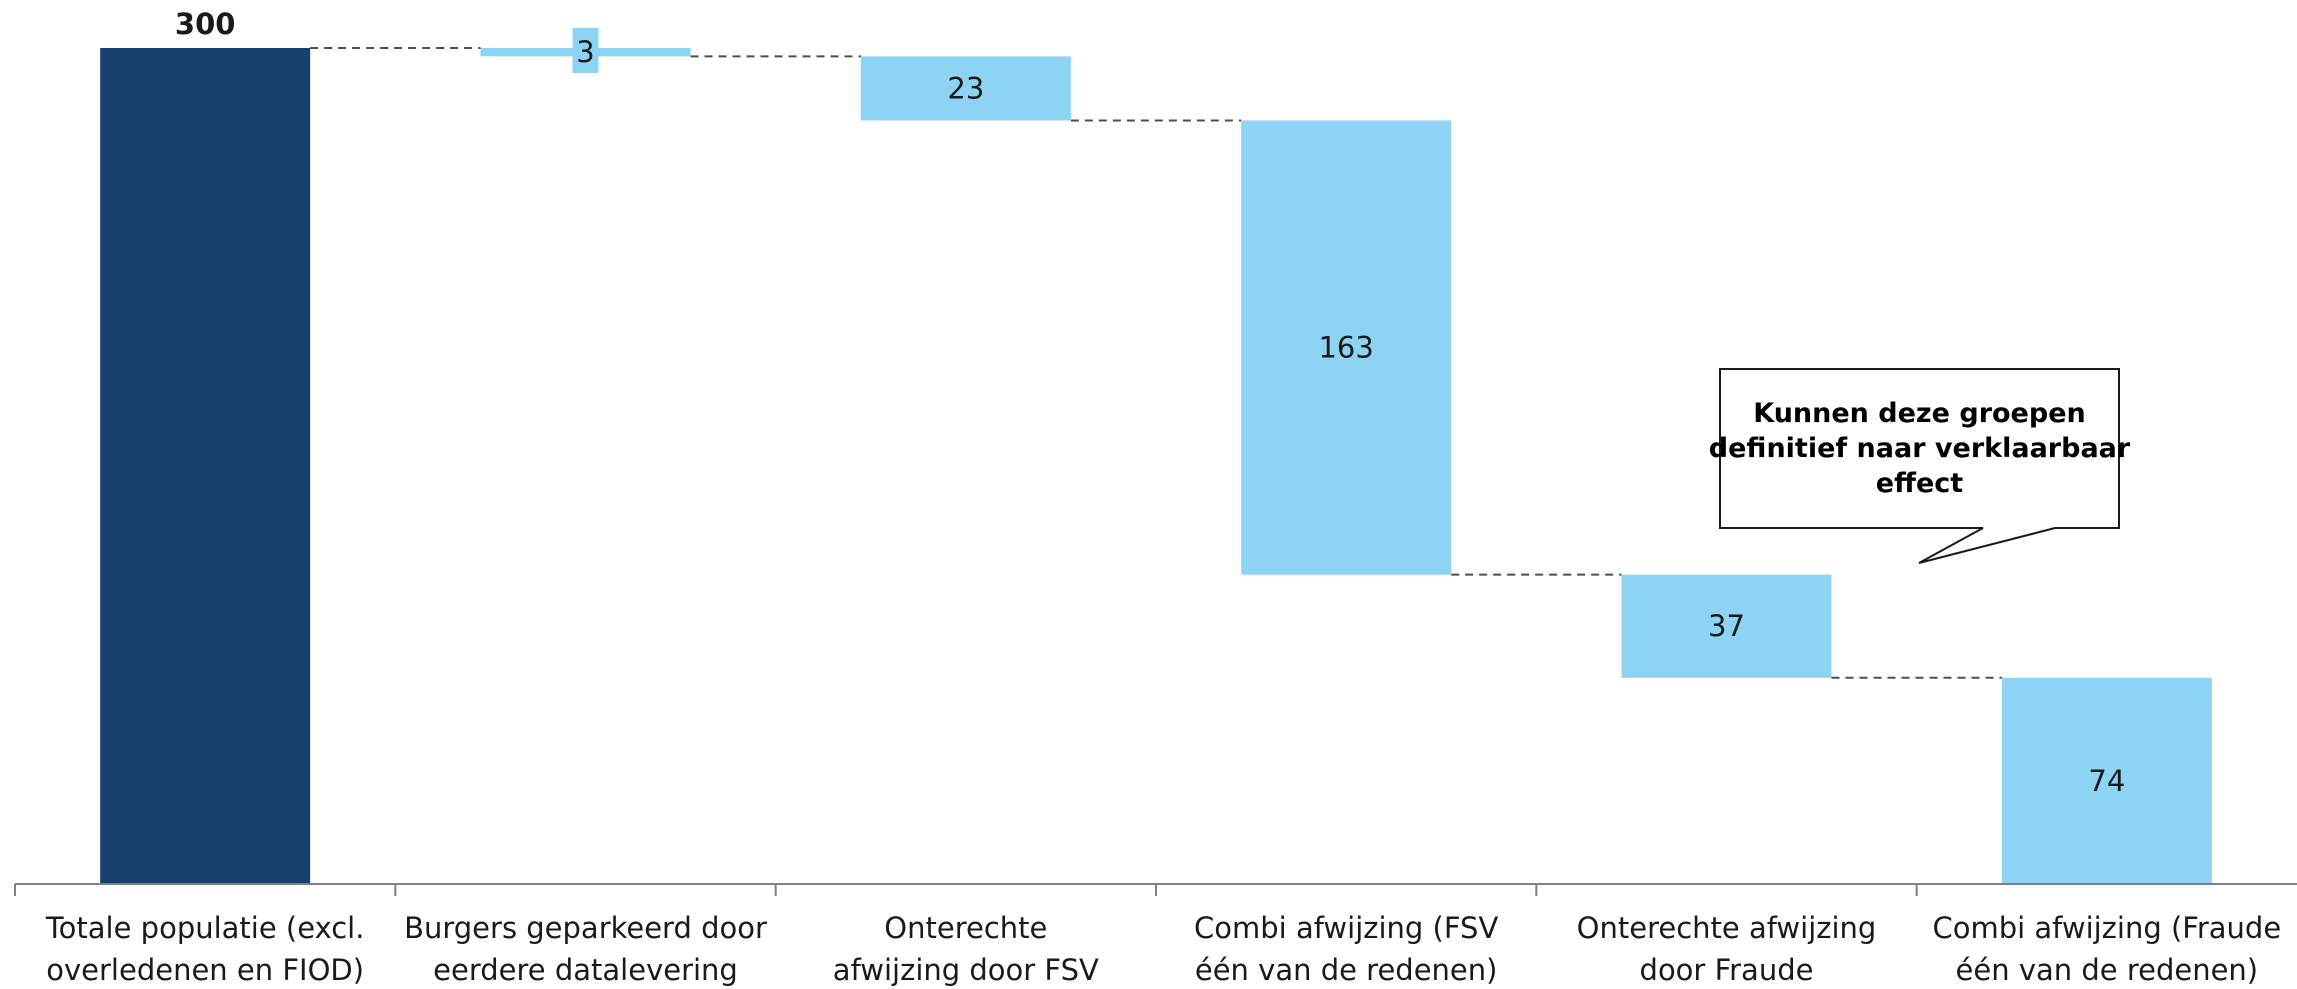 The width and height of the screenshot is (2297, 989). I want to click on x-tick-label: Combi afwijzing (FSV één van de redenen), so click(1346, 949).